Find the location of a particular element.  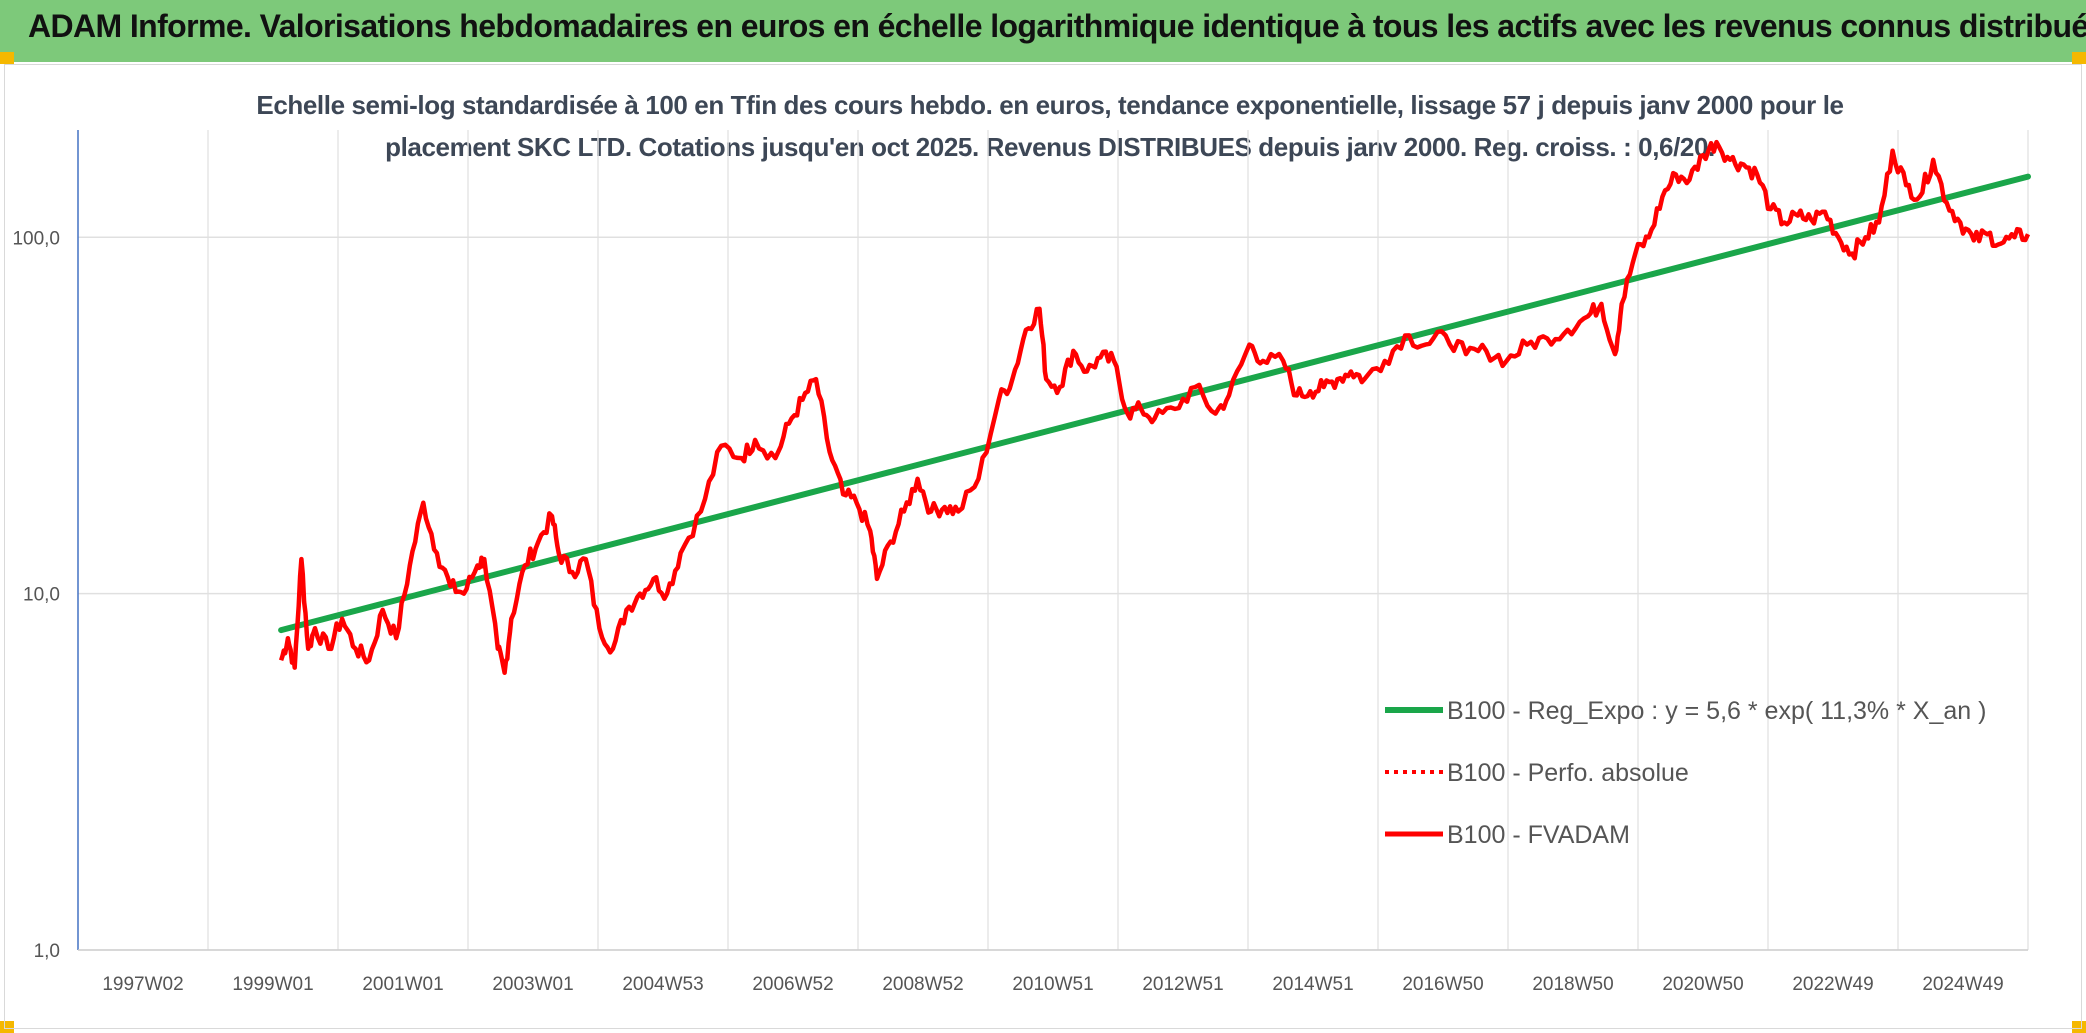

x-tick-label: 2024W49 is located at coordinates (1962, 984).